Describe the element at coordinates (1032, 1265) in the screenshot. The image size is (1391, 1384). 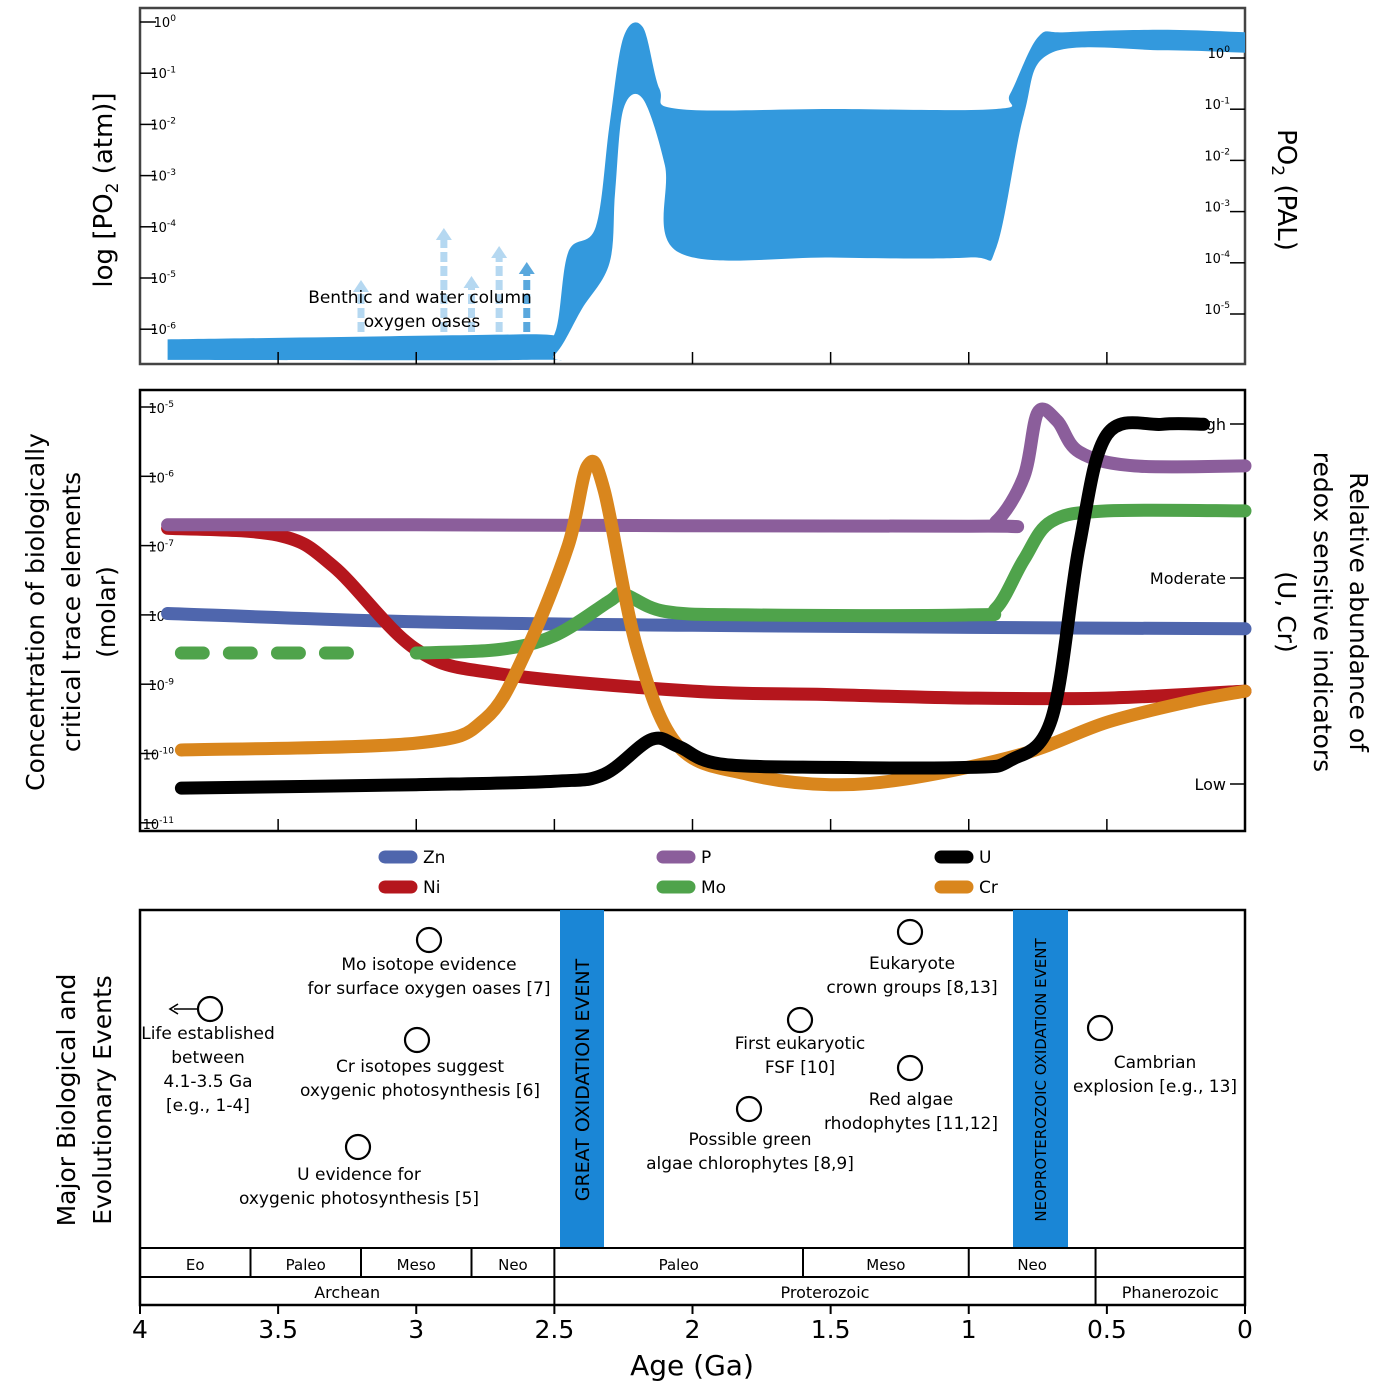
I see `era-label: Neo` at that location.